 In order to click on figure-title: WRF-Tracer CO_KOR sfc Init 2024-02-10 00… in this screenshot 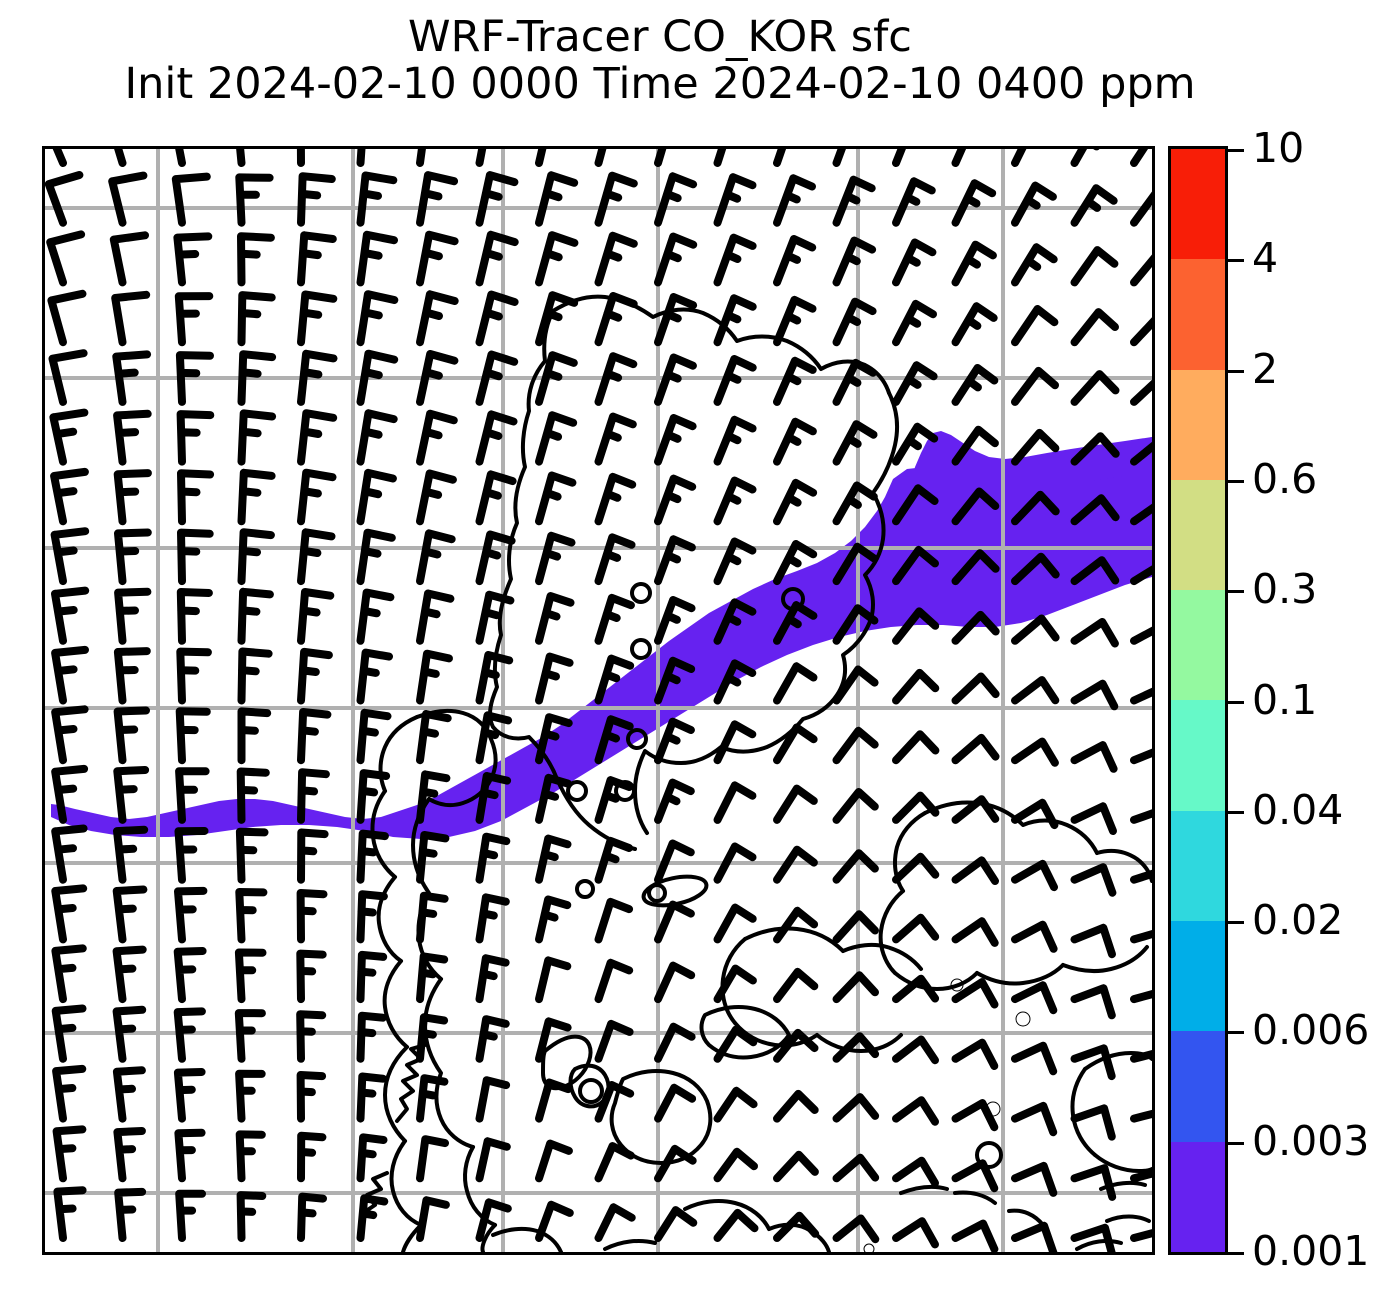, I will do `click(660, 61)`.